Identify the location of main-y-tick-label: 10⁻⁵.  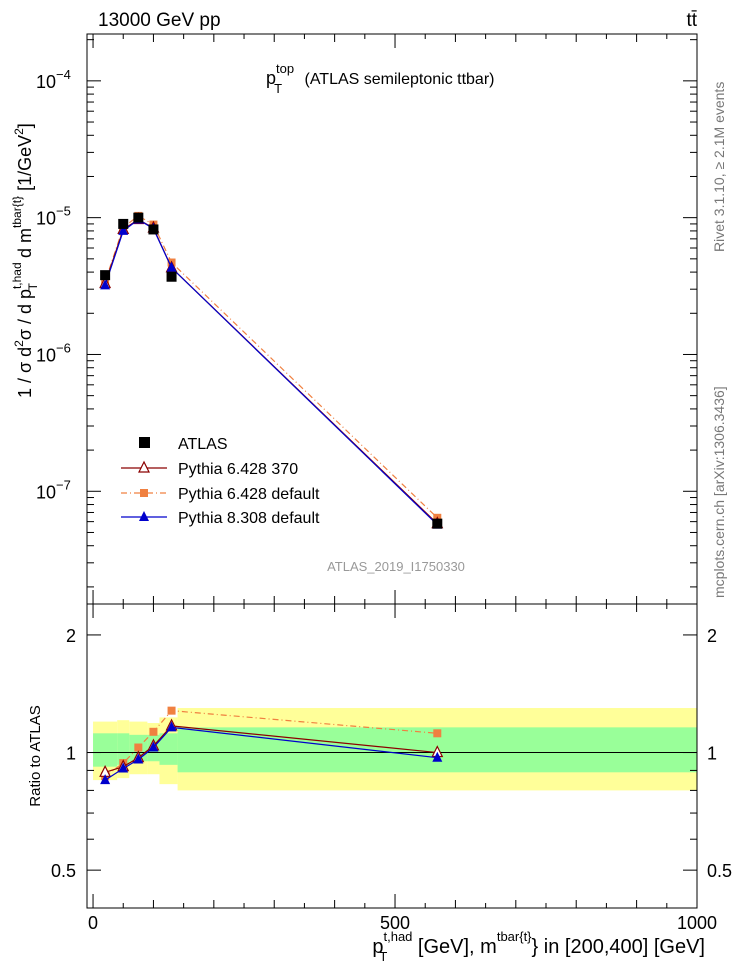
(53, 216).